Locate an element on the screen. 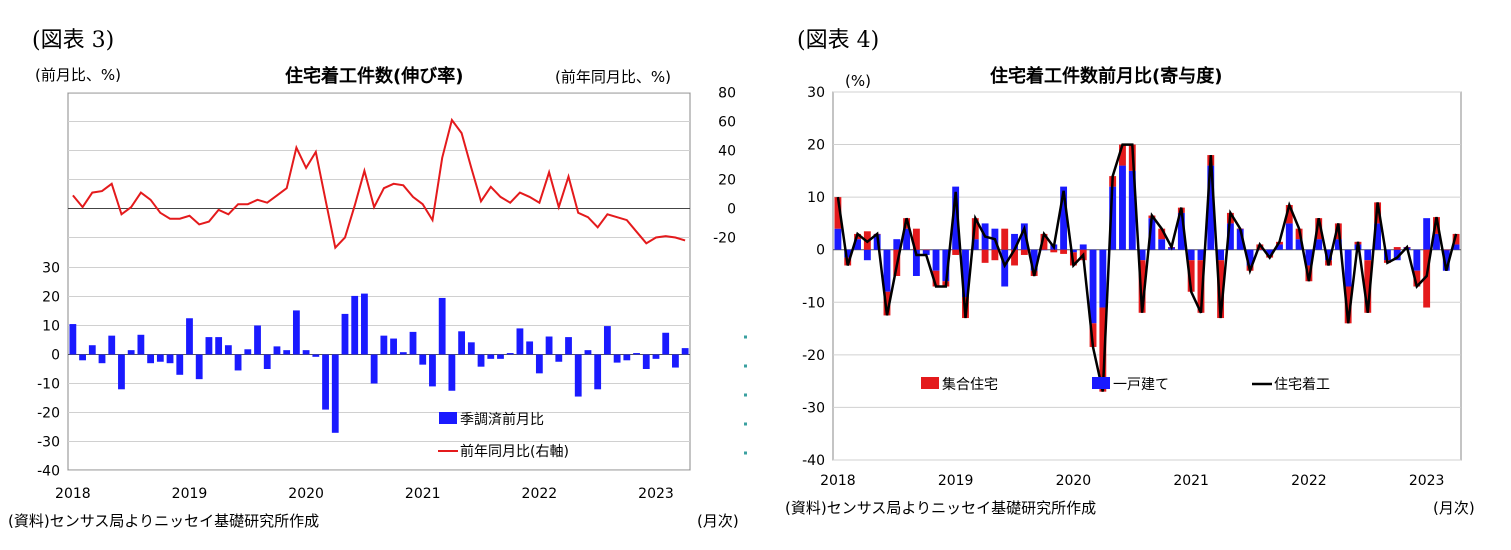 This screenshot has height=550, width=1511. line-yoy is located at coordinates (379, 183).